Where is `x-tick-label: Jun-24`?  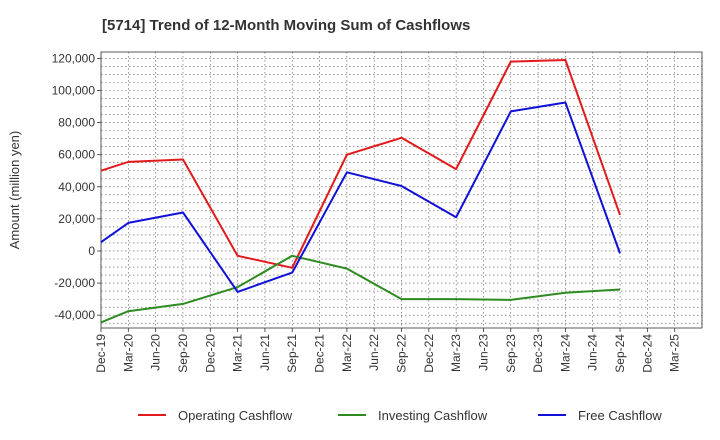
x-tick-label: Jun-24 is located at coordinates (593, 352).